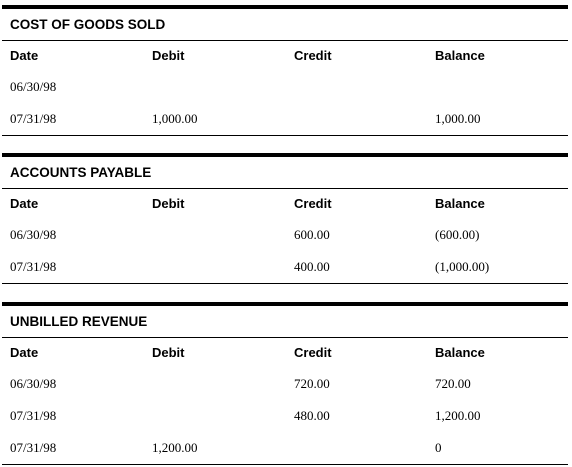 This screenshot has height=467, width=572. Describe the element at coordinates (285, 25) in the screenshot. I see `ledger-title: COST OF GOODS SOLD` at that location.